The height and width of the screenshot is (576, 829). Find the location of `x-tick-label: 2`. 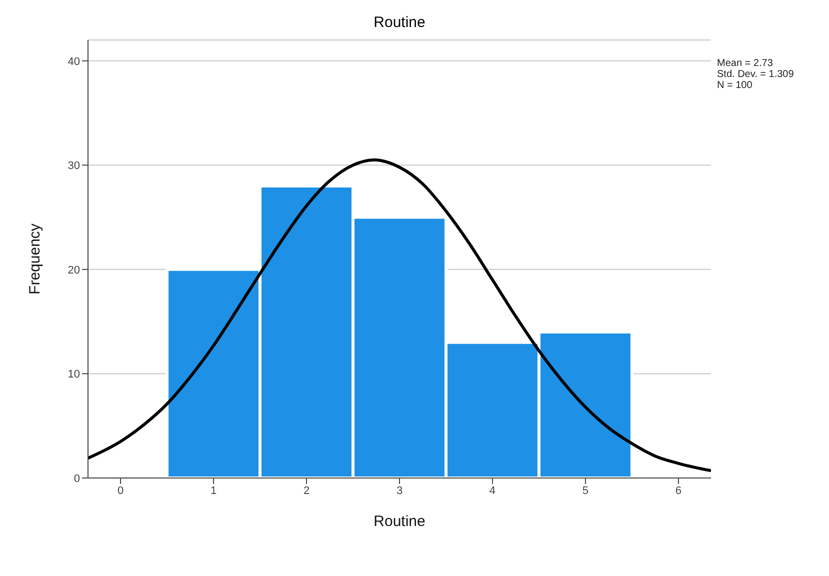

x-tick-label: 2 is located at coordinates (306, 490).